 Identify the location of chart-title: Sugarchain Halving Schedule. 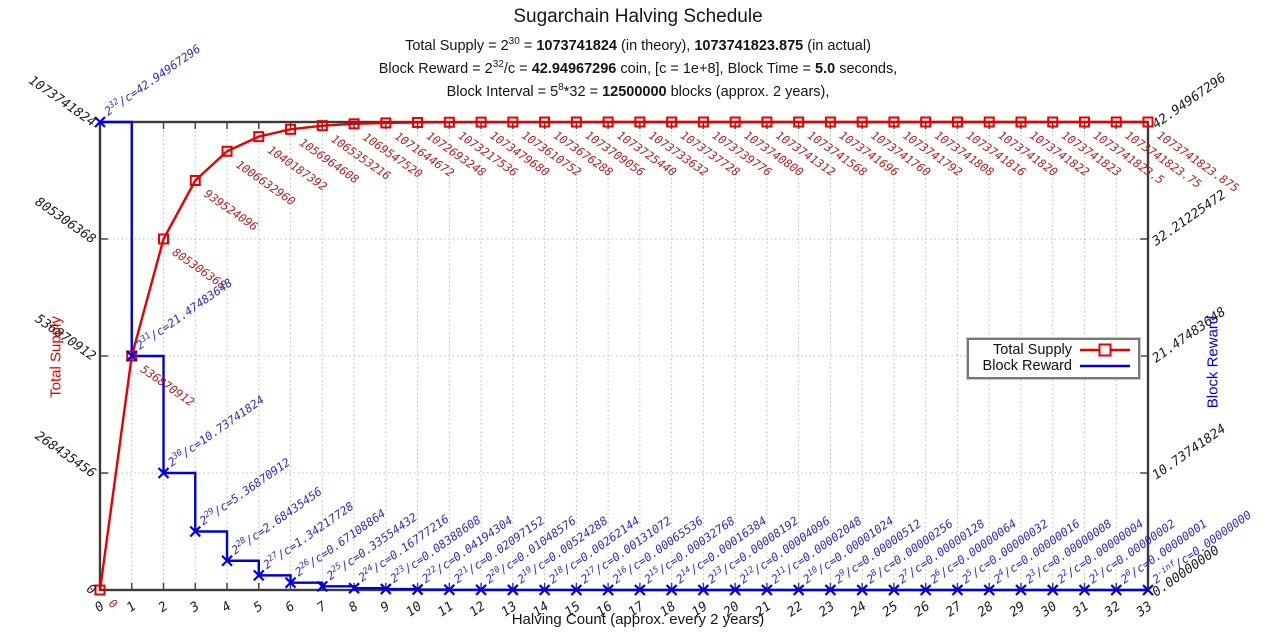
(638, 16).